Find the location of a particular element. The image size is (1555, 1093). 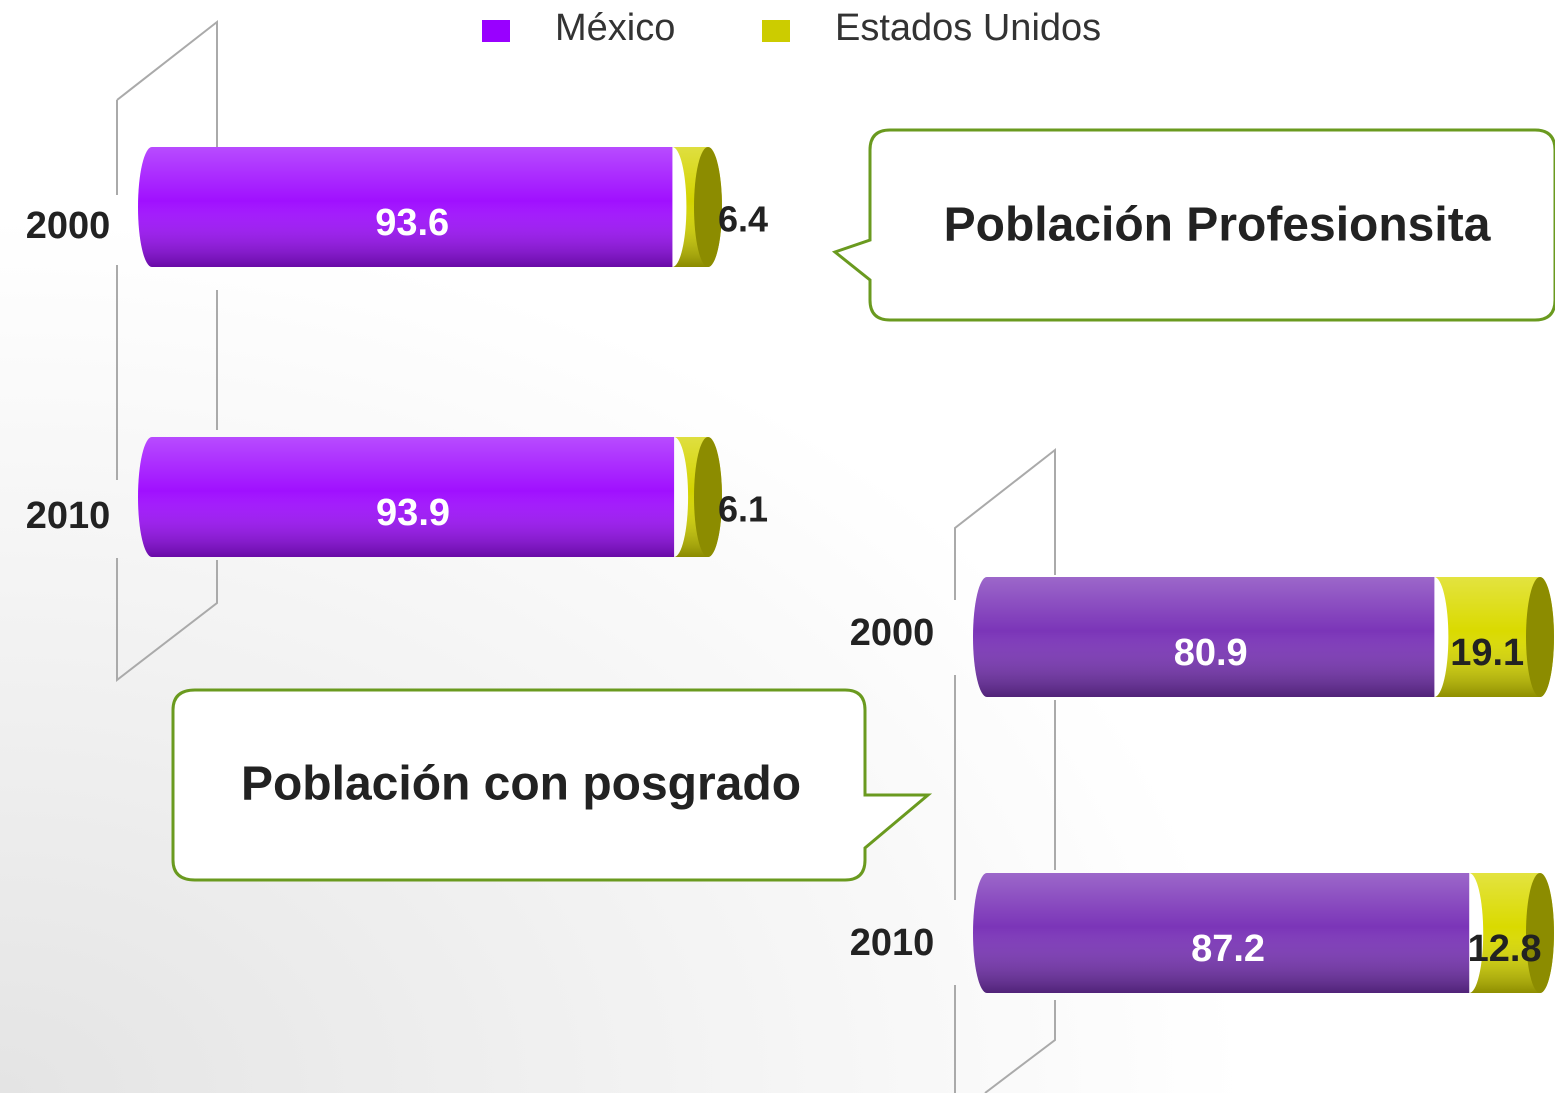

value-label: 80.9 is located at coordinates (1211, 653).